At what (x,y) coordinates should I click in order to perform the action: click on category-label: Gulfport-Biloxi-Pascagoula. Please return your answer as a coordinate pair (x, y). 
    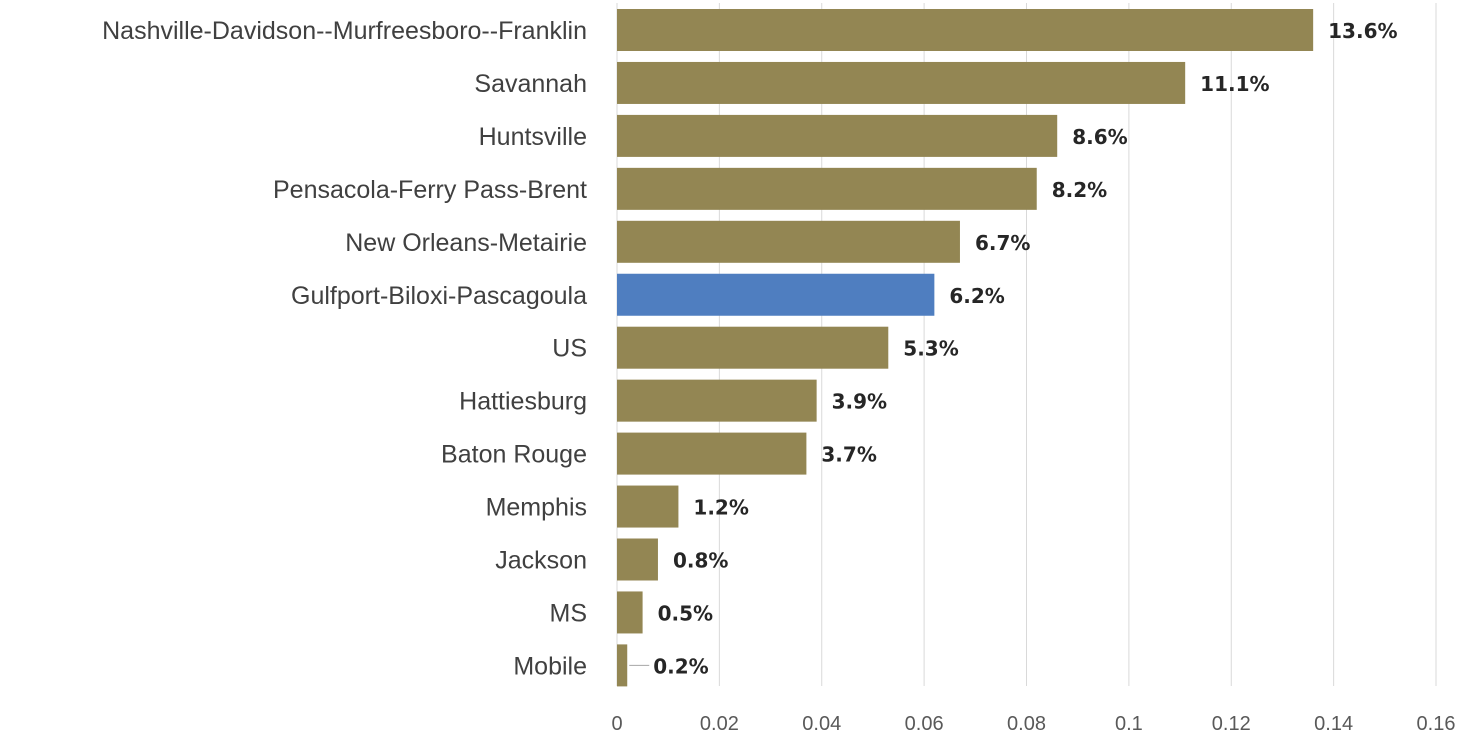
    Looking at the image, I should click on (439, 296).